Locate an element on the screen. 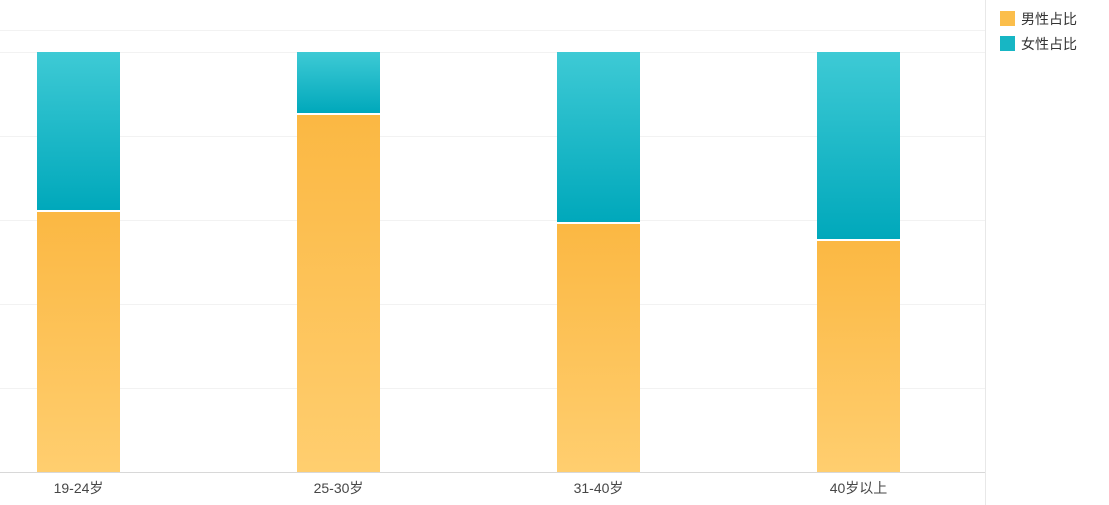 This screenshot has height=505, width=1109. legend-item-male: 男性占比 is located at coordinates (1038, 18).